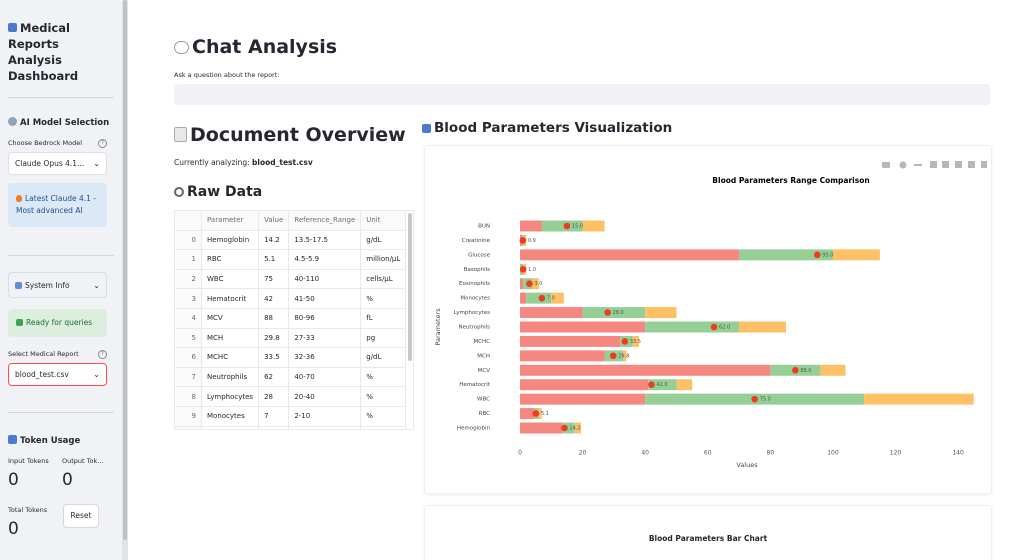 The height and width of the screenshot is (560, 1024). Describe the element at coordinates (291, 427) in the screenshot. I see `table-row: 10Eosinophils31-4%` at that location.